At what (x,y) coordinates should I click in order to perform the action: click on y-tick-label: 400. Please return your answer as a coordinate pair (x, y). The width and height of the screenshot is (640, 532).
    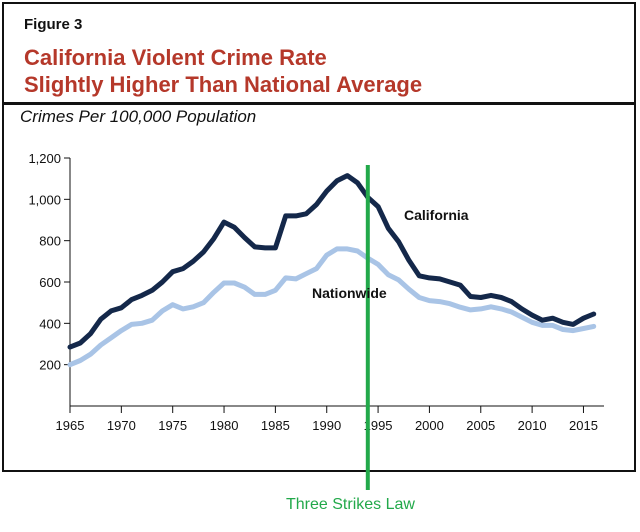
    Looking at the image, I should click on (50, 323).